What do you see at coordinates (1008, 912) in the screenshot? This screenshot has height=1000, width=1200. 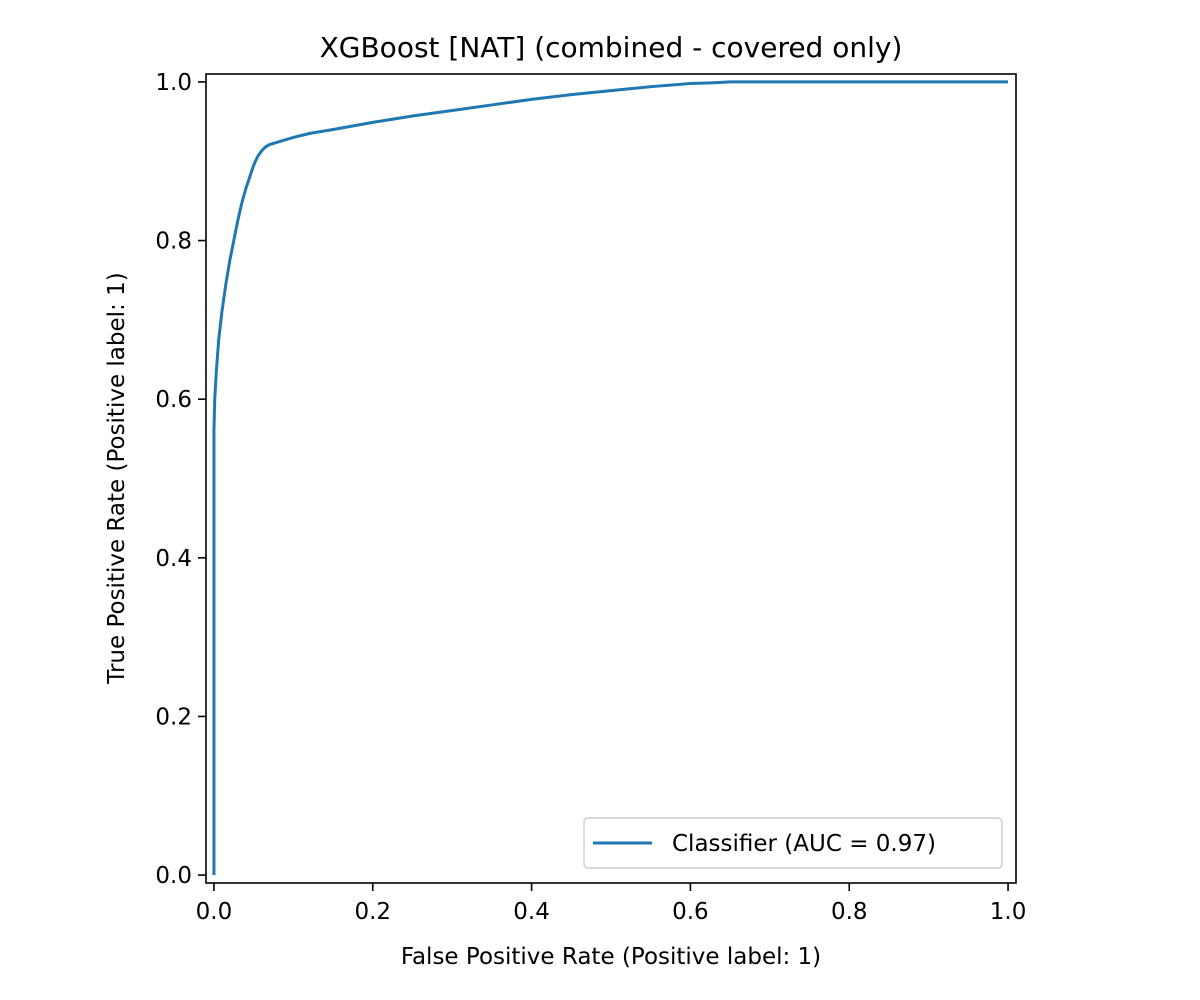 I see `x-tick-label: 1.0` at bounding box center [1008, 912].